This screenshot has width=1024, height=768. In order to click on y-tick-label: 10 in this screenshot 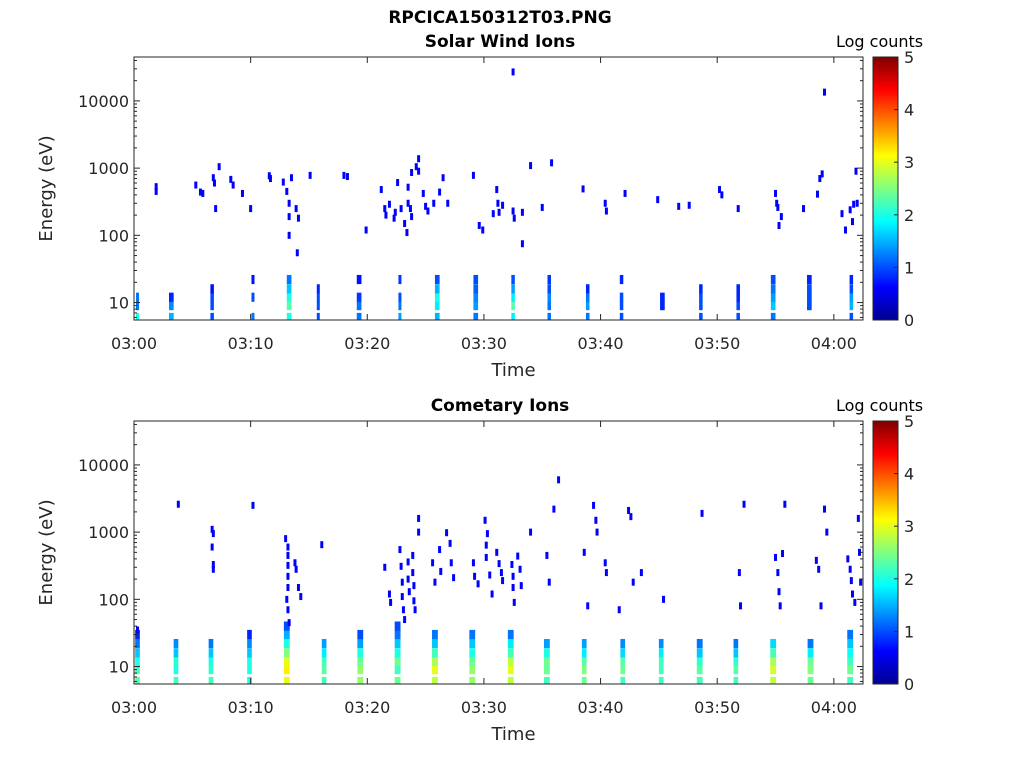, I will do `click(119, 303)`.